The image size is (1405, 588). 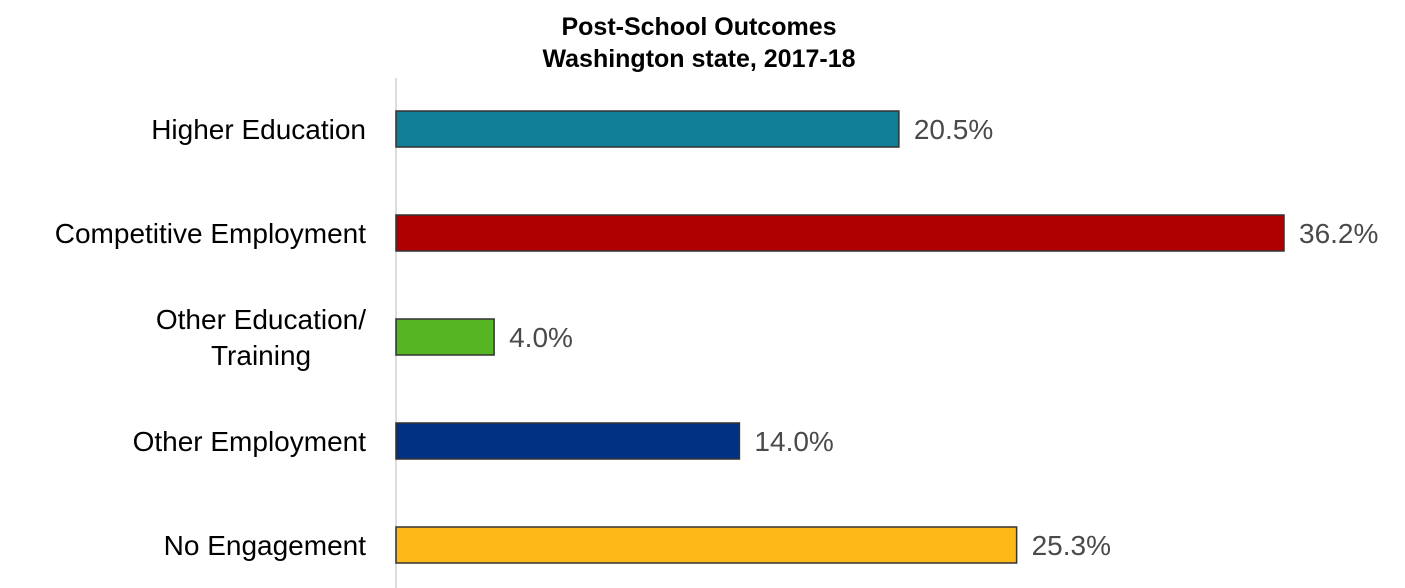 What do you see at coordinates (210, 233) in the screenshot?
I see `category-label: Competitive Employment` at bounding box center [210, 233].